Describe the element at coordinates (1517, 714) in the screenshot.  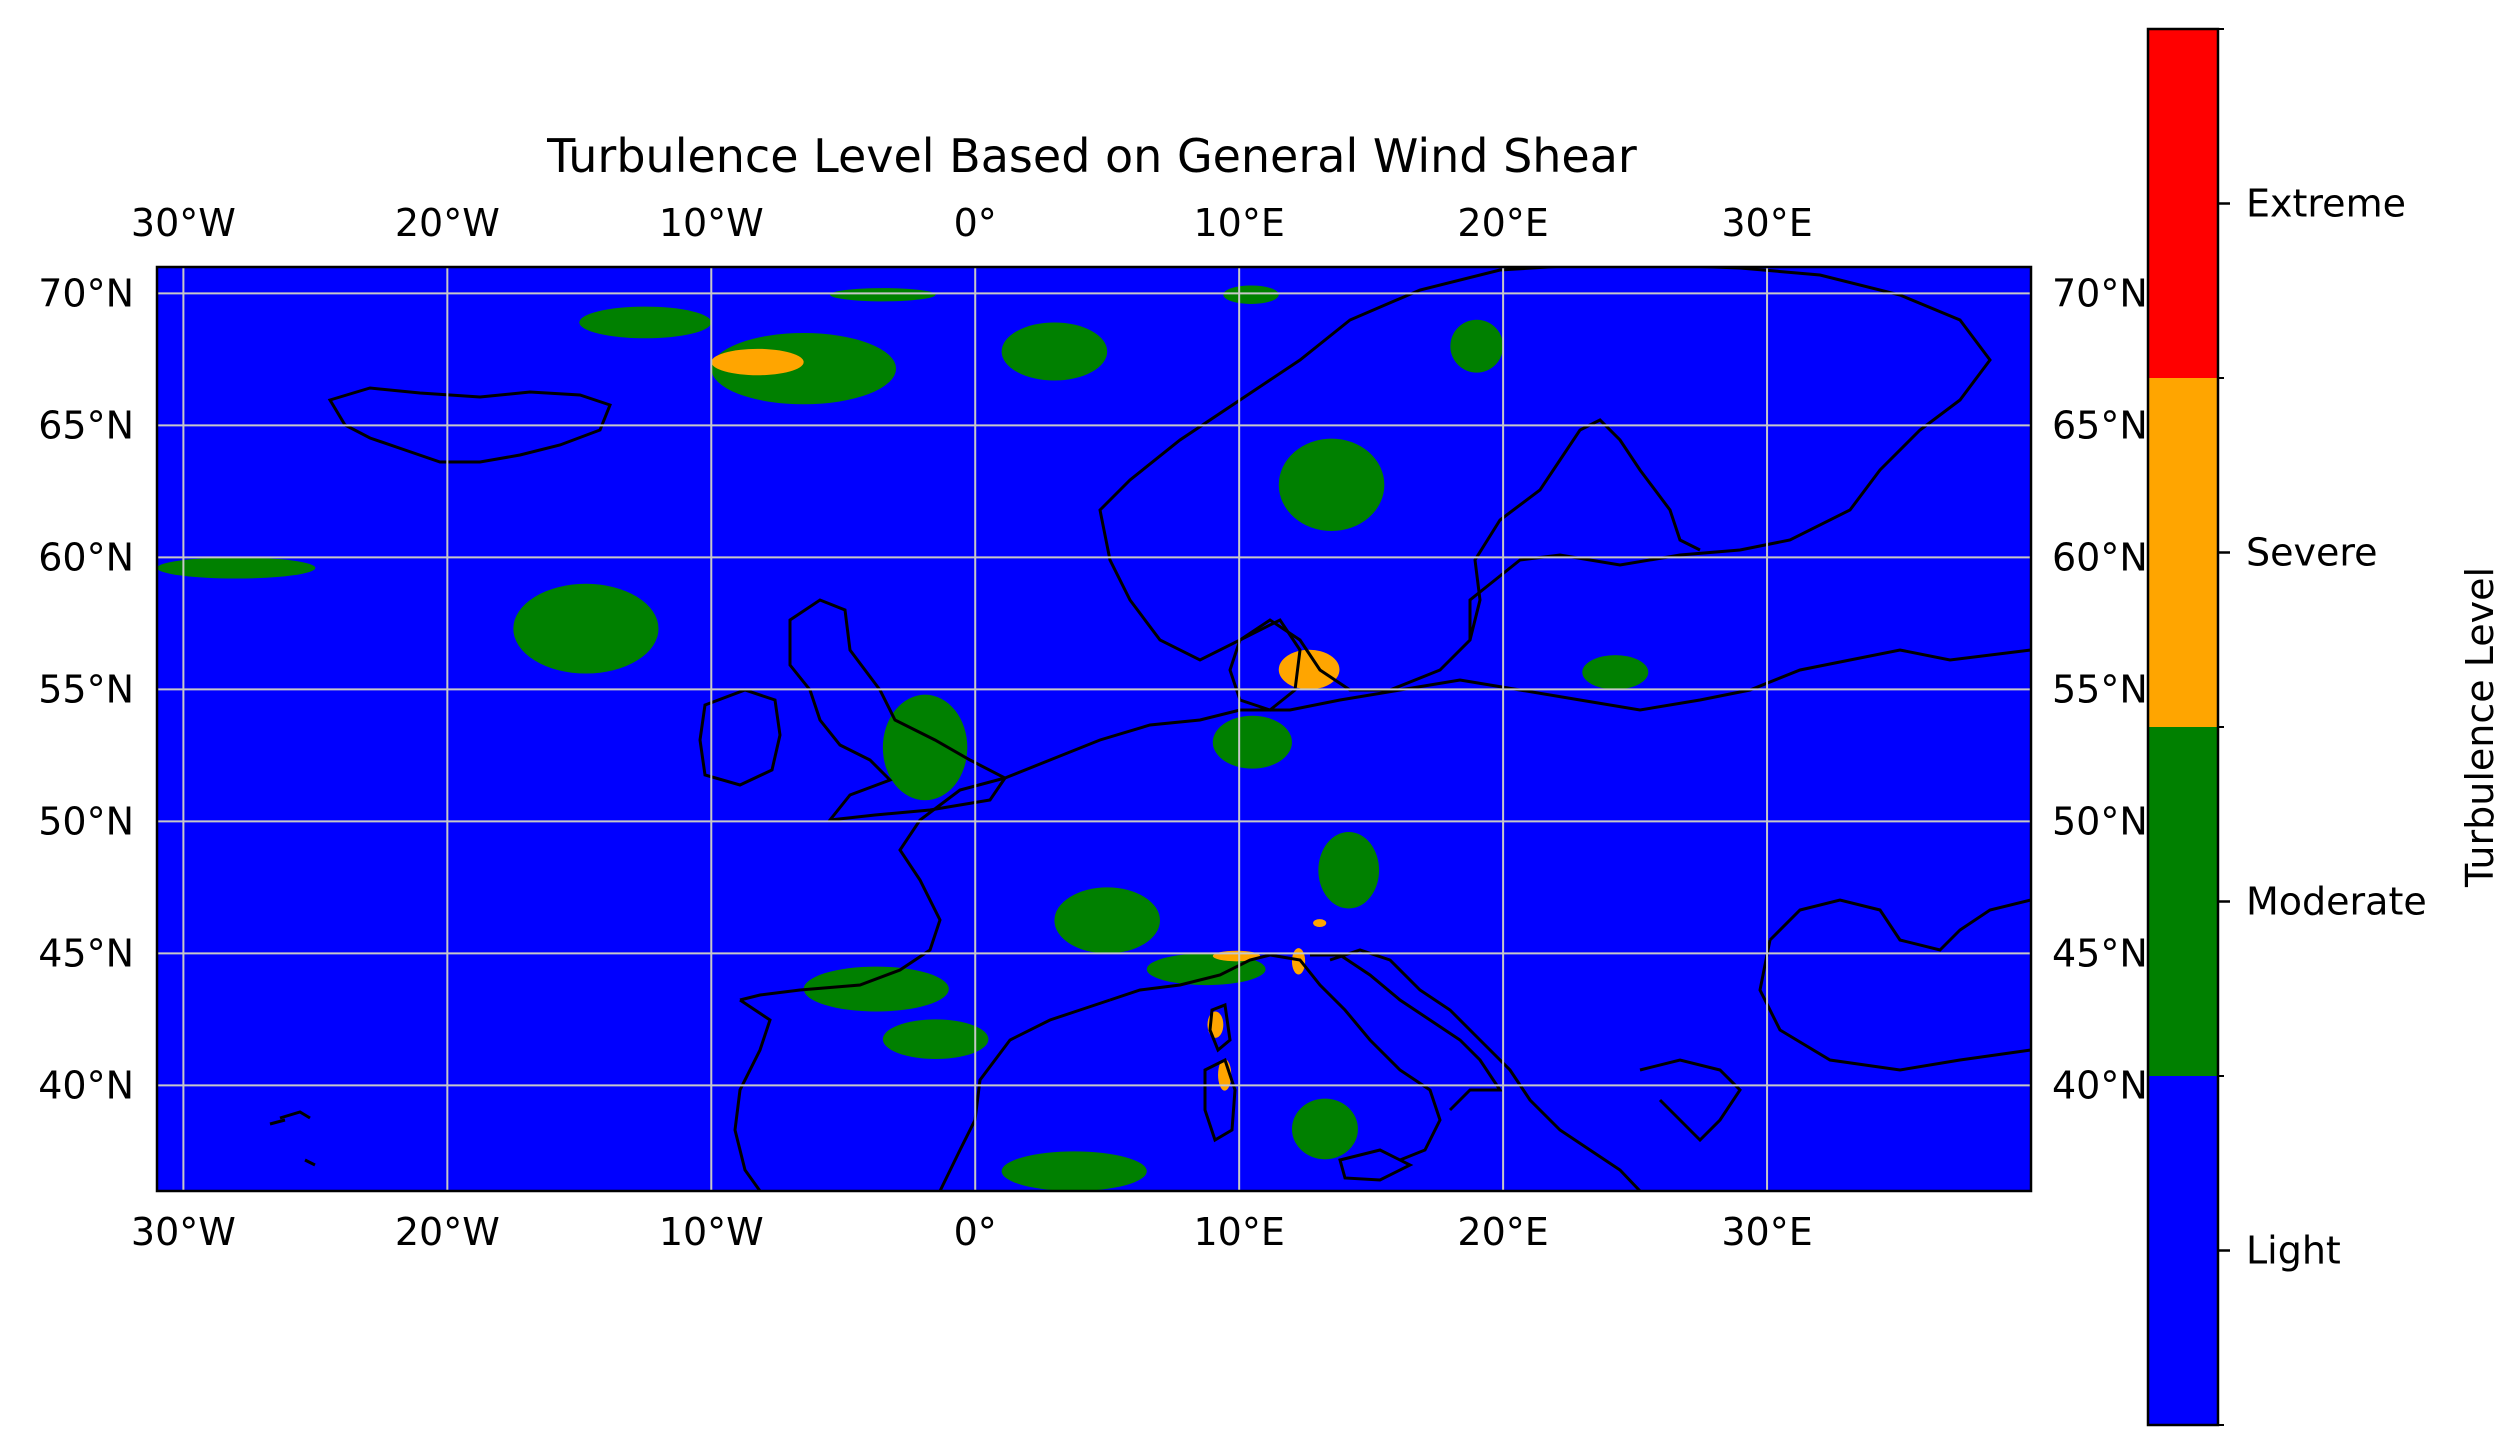
I see `coastline-continent-north` at that location.